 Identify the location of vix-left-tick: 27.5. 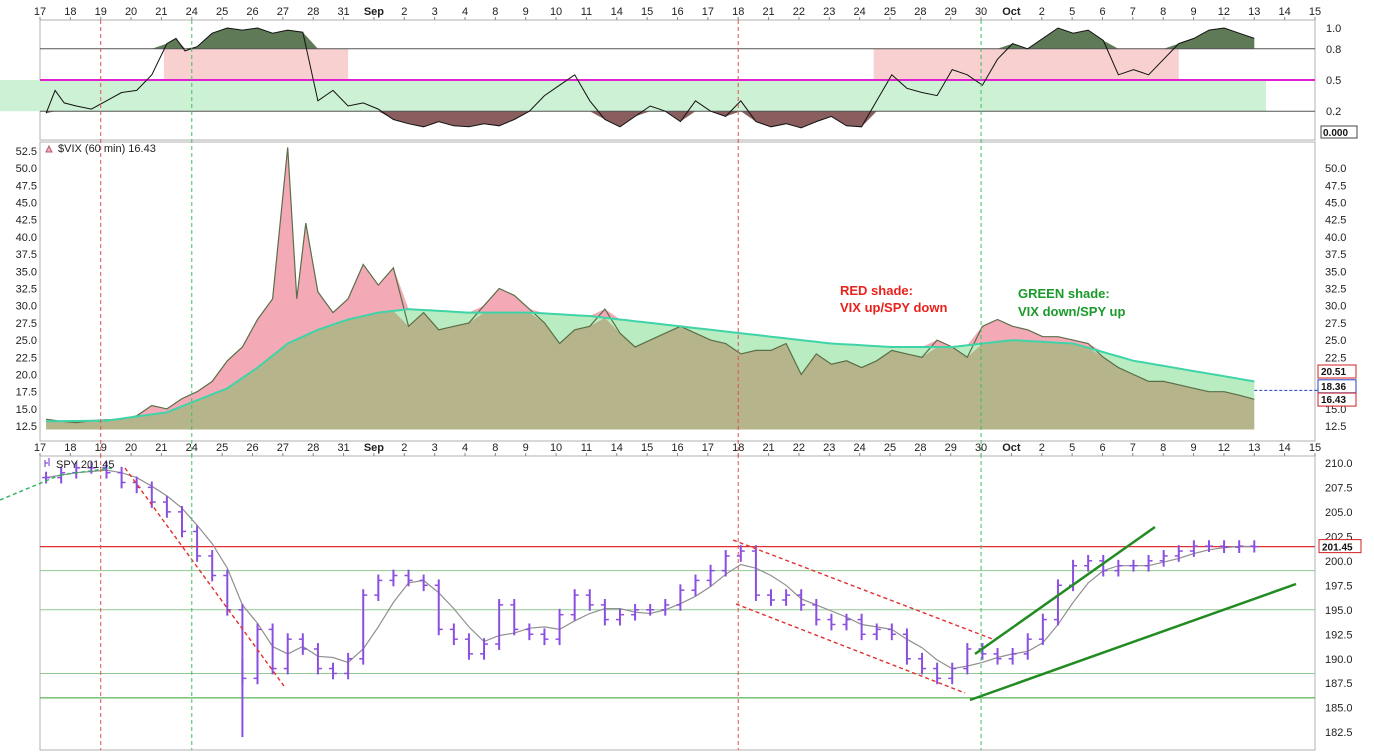
(26, 324).